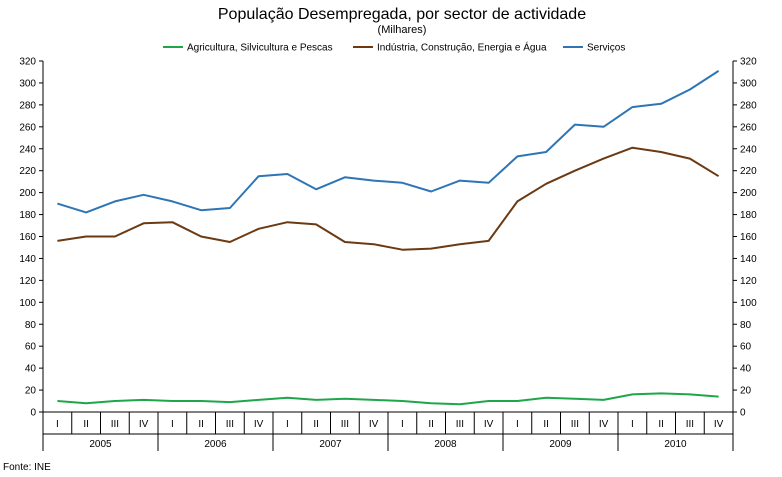 This screenshot has height=477, width=782. Describe the element at coordinates (462, 47) in the screenshot. I see `legend-label-1: Indústria, Construção, Energia e Água` at that location.